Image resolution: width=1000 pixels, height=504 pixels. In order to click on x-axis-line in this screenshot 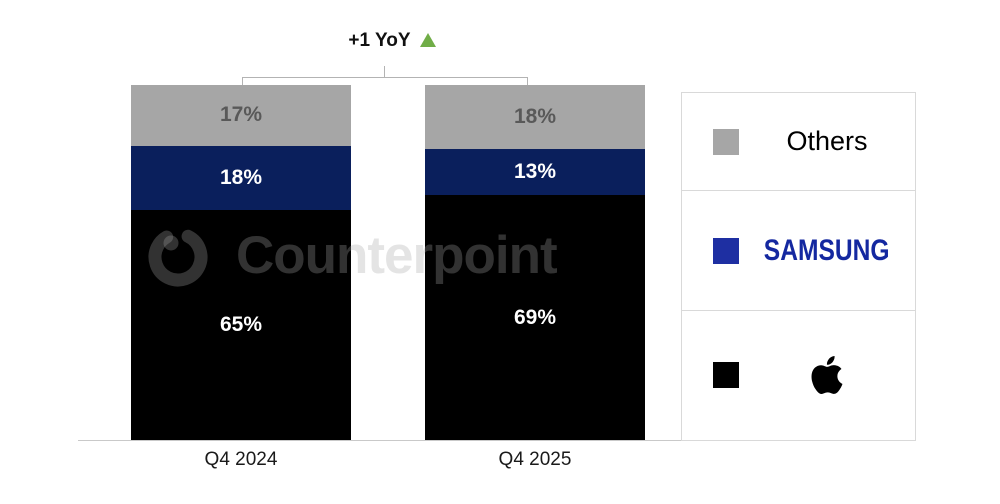, I will do `click(497, 440)`.